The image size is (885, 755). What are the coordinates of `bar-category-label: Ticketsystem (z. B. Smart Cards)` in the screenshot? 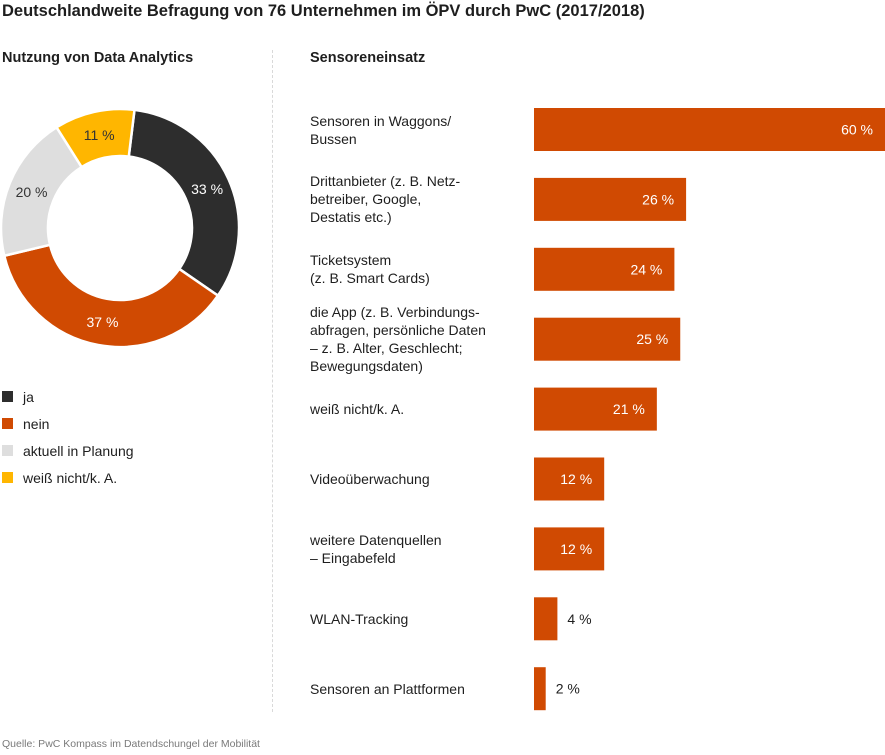 It's located at (370, 269).